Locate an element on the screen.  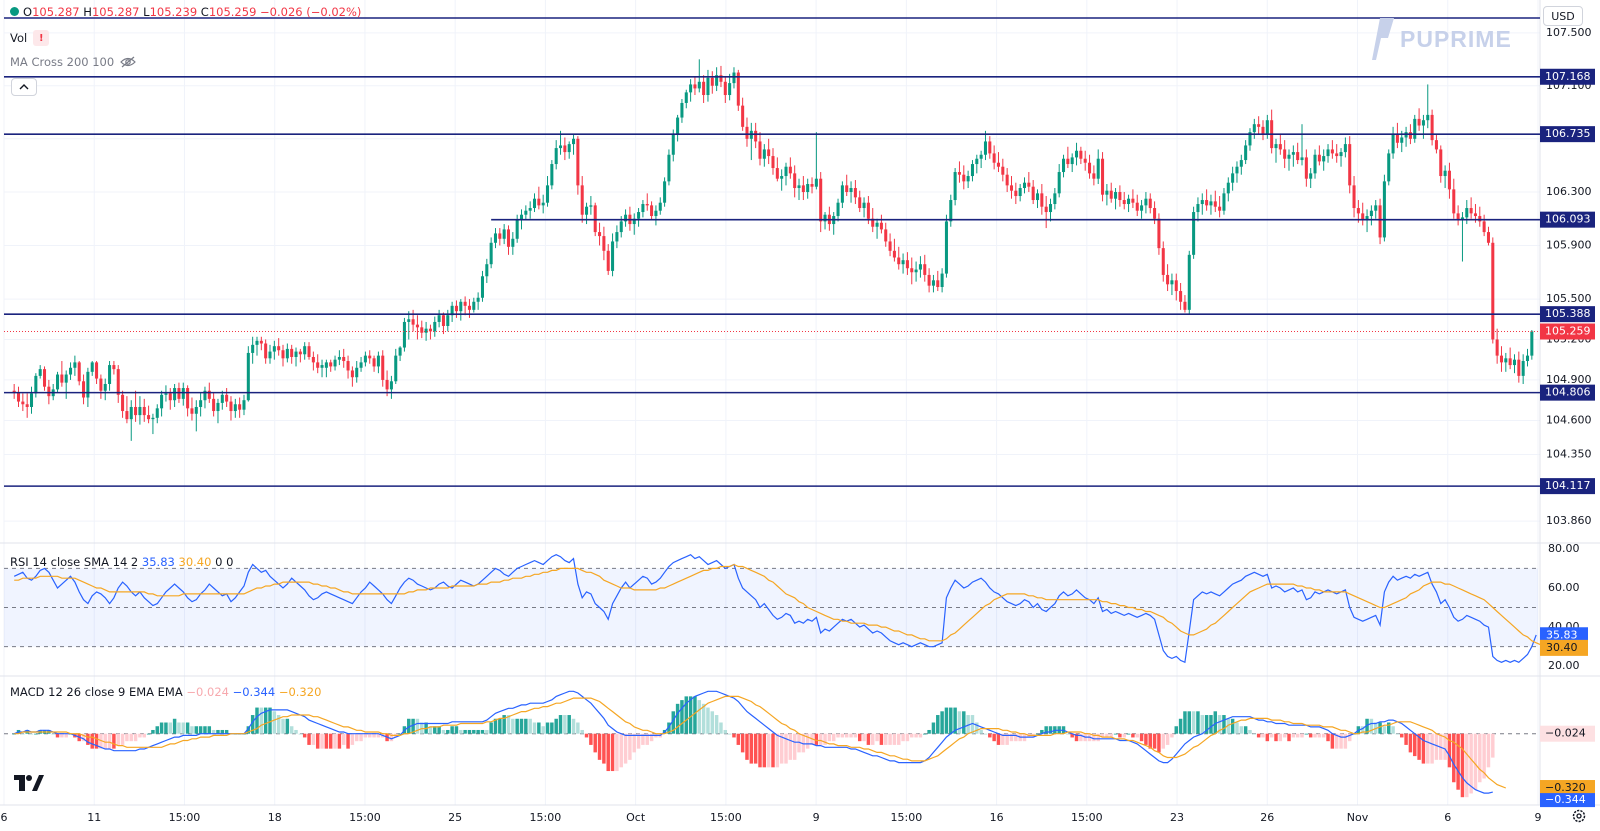
rsi-rsi-line is located at coordinates (775, 608).